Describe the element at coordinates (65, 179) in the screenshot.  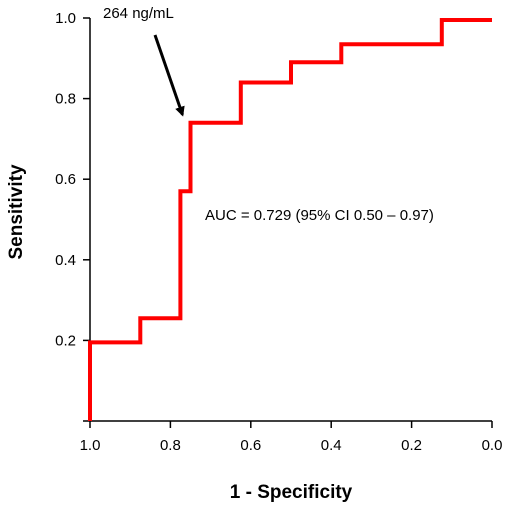
I see `y-tick-label: 0.6` at that location.